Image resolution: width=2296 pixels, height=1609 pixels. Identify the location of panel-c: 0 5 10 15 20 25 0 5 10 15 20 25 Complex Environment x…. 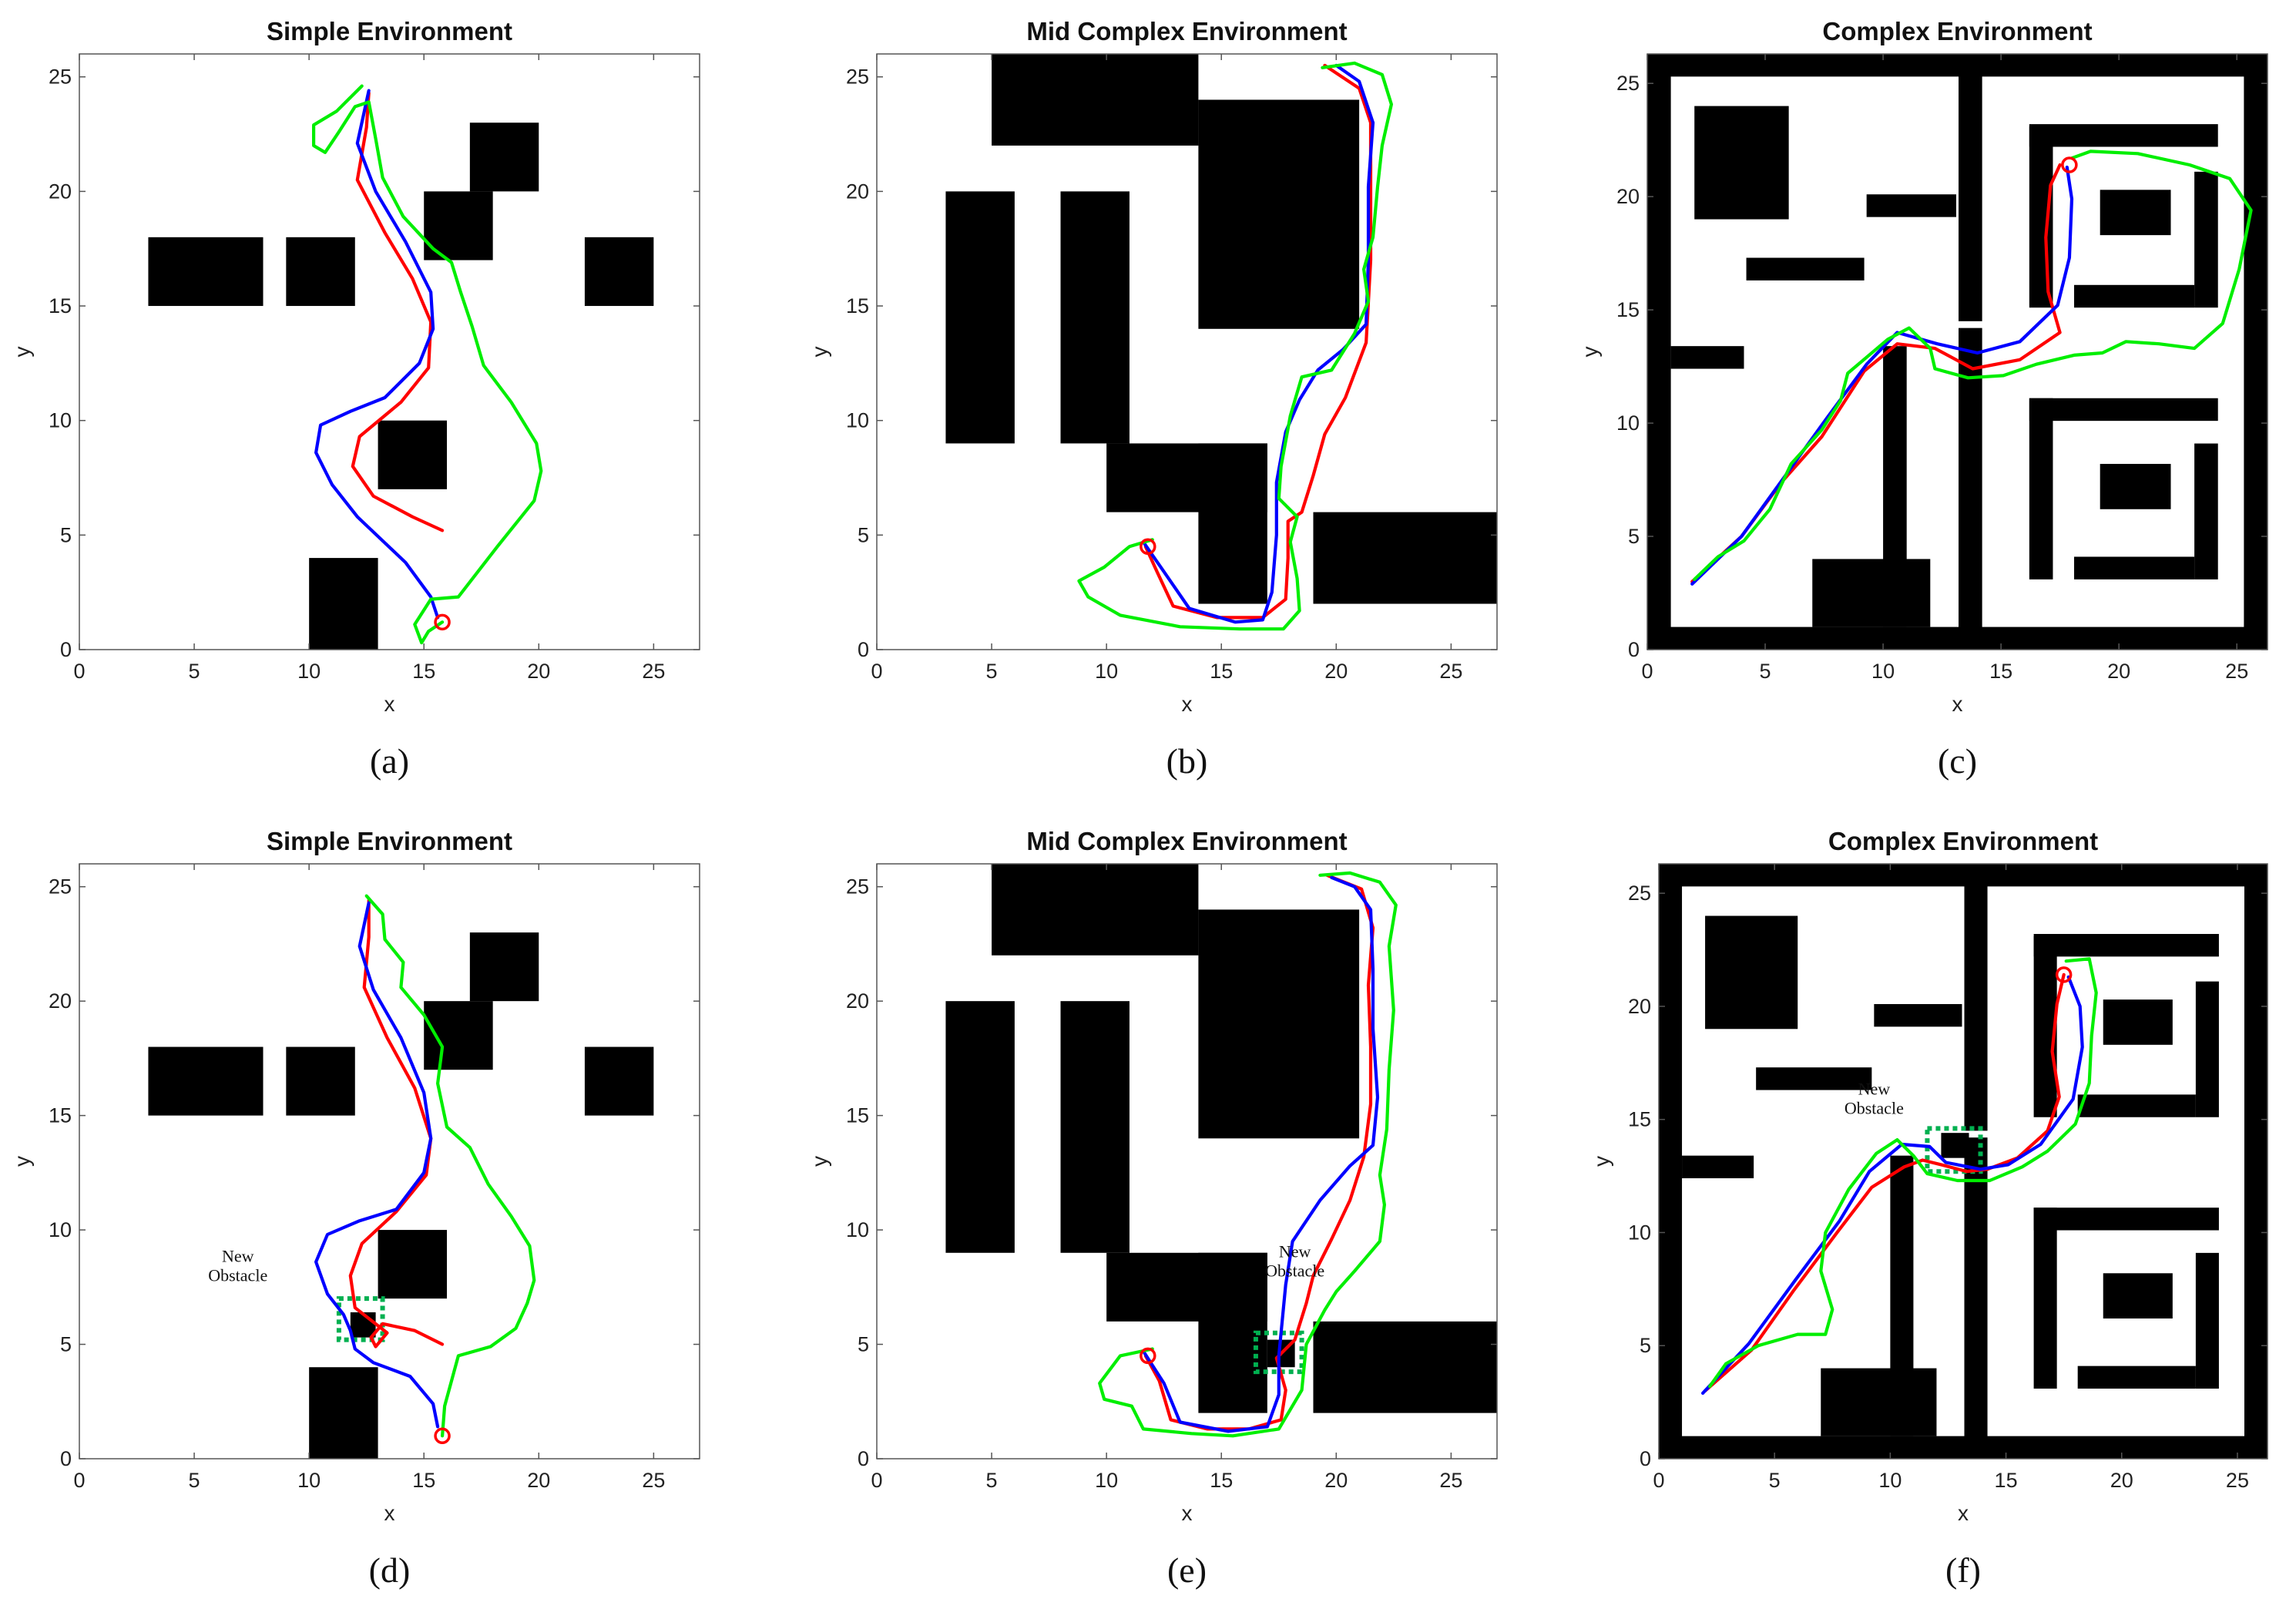
(1923, 399).